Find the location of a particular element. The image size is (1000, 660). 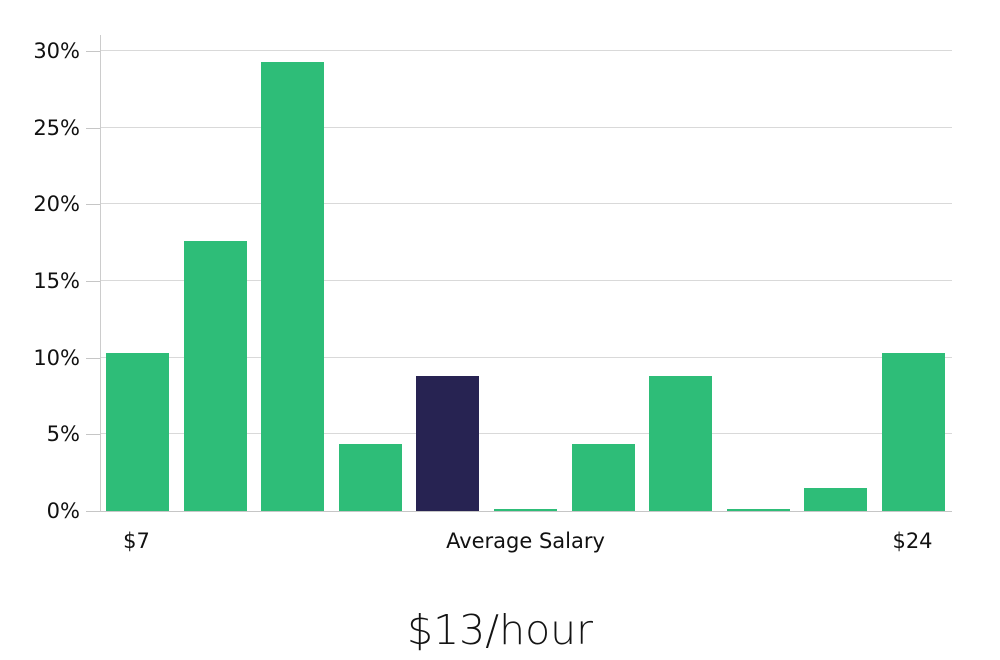

x-tick-label-max: $24 is located at coordinates (912, 541).